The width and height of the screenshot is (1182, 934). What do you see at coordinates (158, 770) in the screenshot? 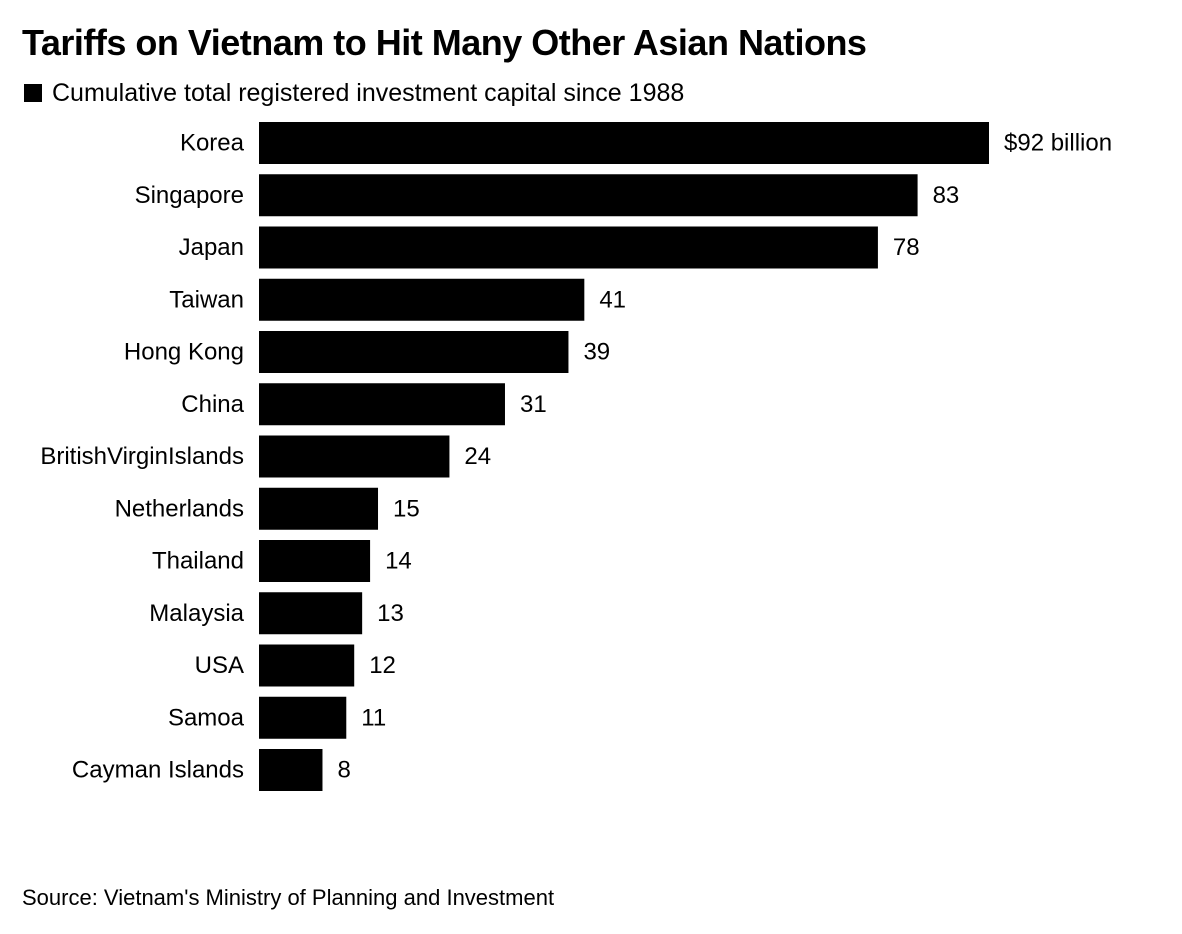
I see `category-label-cayman-islands: Cayman Islands` at bounding box center [158, 770].